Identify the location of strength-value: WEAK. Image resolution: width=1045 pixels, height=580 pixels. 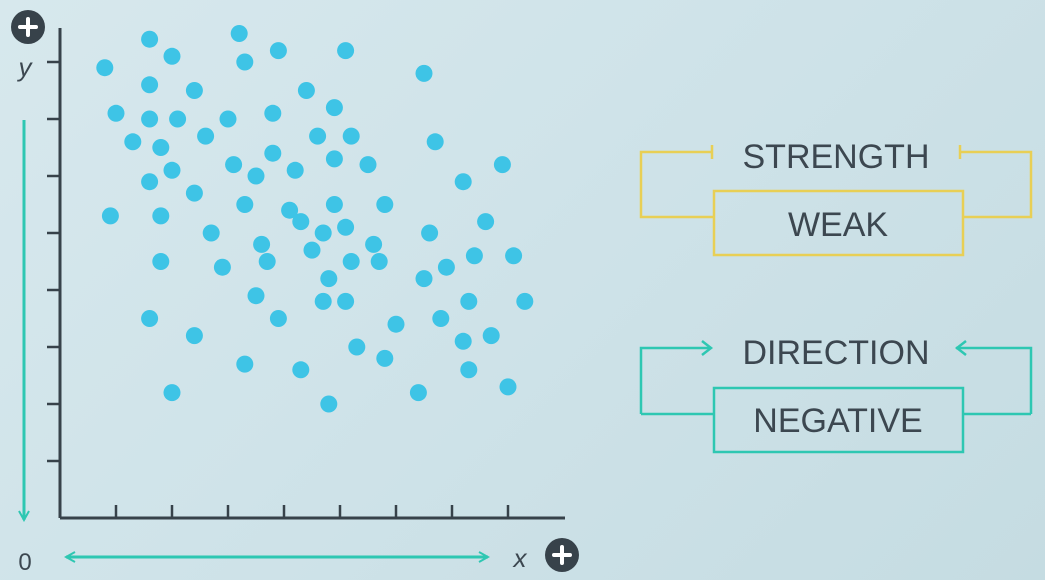
(838, 225).